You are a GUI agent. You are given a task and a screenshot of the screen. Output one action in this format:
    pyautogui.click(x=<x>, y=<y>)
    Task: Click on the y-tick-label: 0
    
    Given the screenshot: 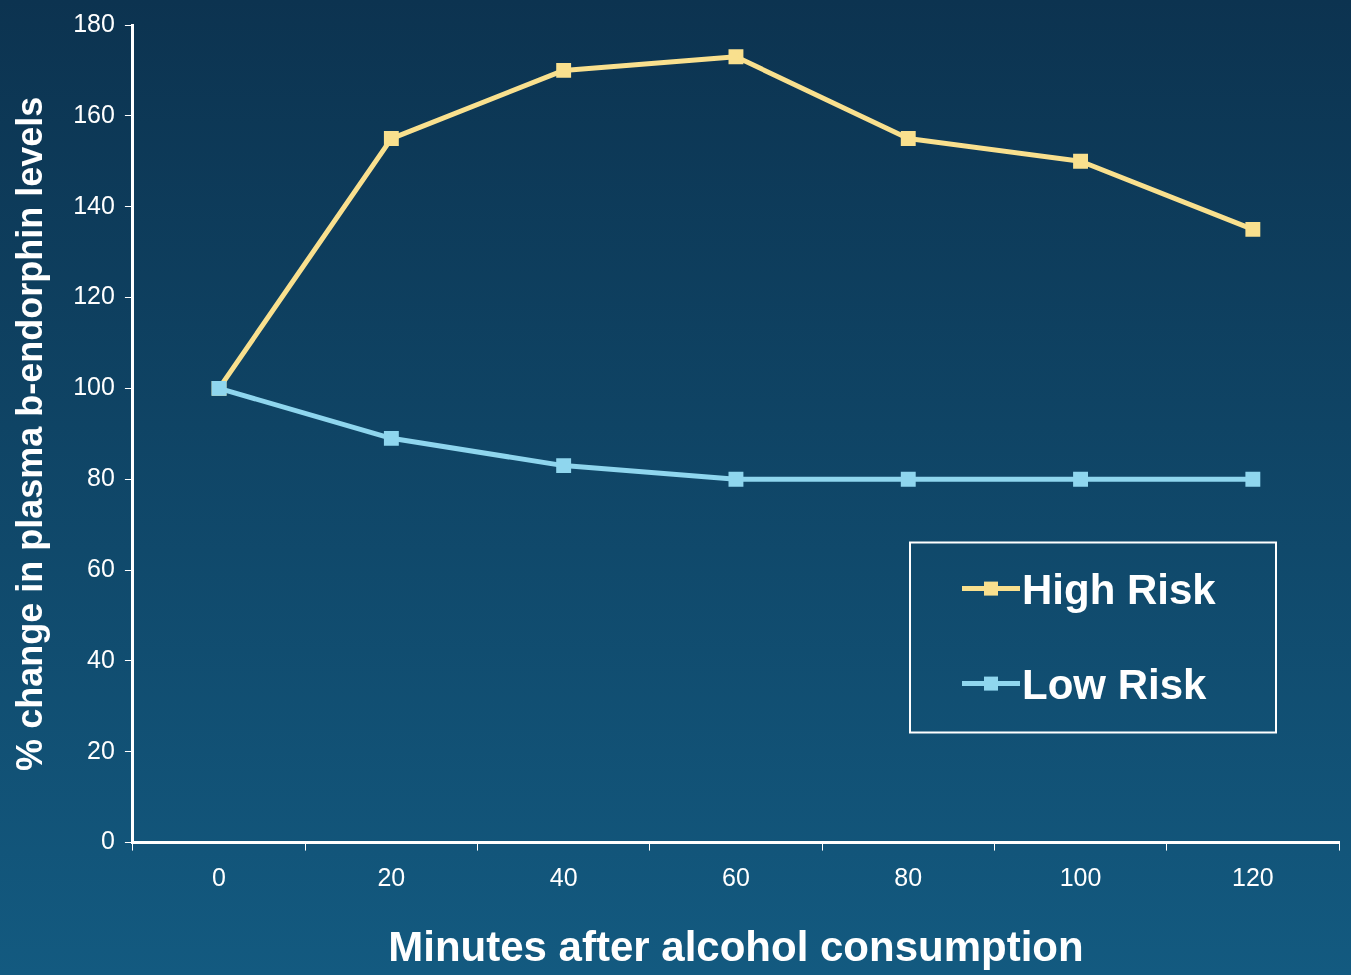 What is the action you would take?
    pyautogui.click(x=108, y=840)
    